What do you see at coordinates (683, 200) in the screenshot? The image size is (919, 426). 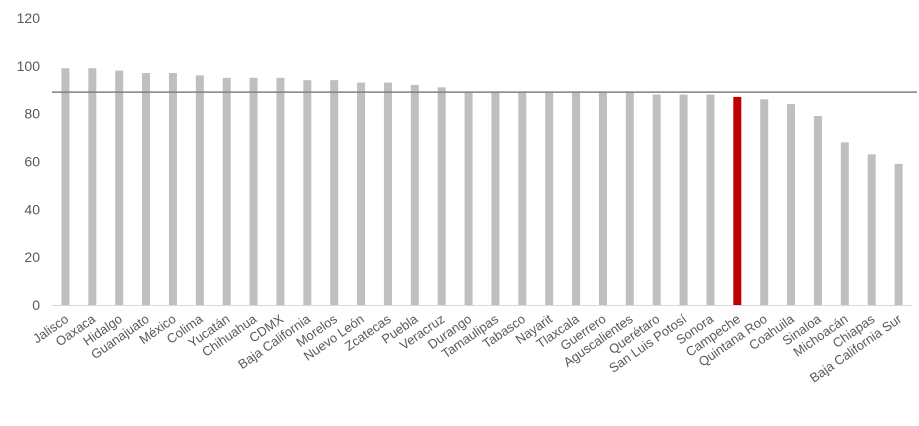 I see `bar-san-luis-potos-` at bounding box center [683, 200].